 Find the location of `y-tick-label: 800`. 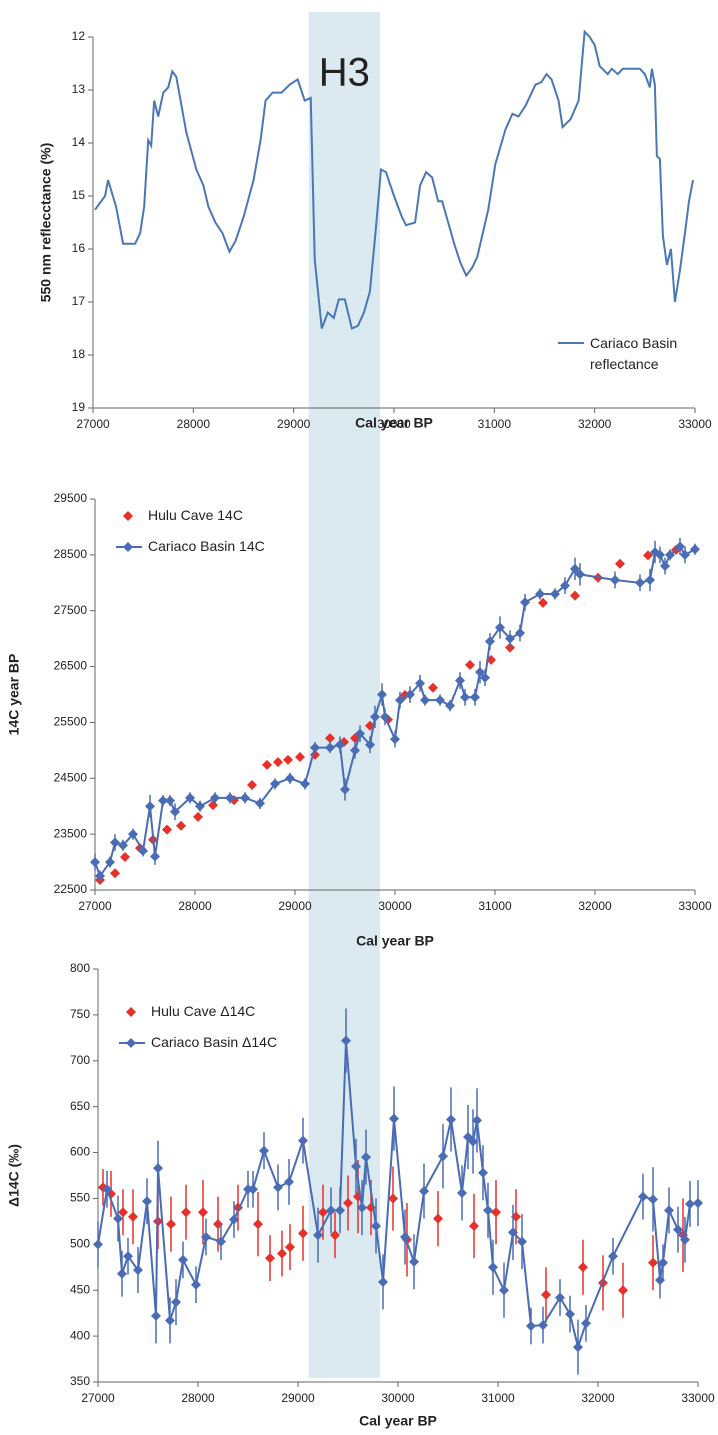

y-tick-label: 800 is located at coordinates (80, 968).